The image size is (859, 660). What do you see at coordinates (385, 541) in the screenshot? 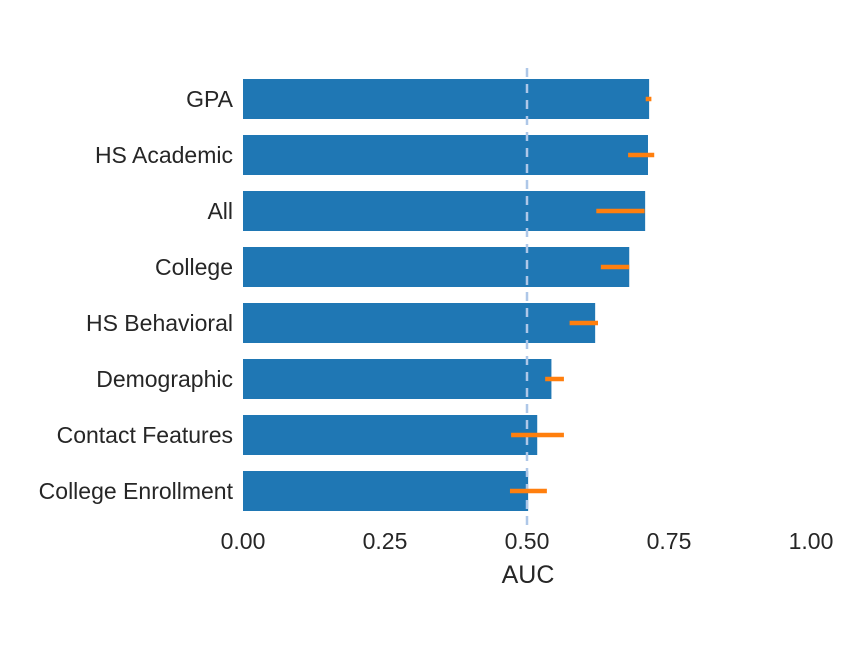
I see `x-tick-label-0-25: 0.25` at bounding box center [385, 541].